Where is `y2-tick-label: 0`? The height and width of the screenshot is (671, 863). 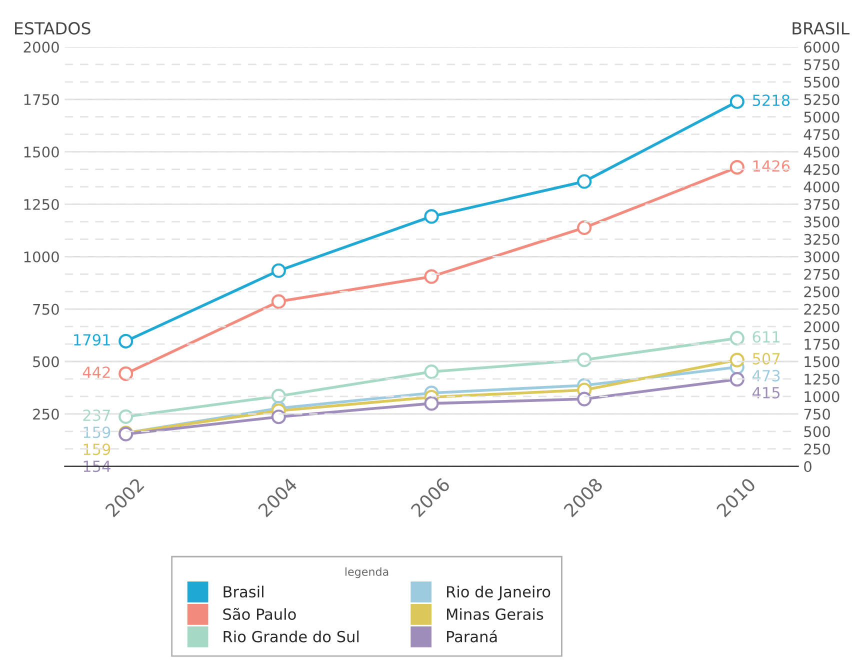
y2-tick-label: 0 is located at coordinates (808, 466).